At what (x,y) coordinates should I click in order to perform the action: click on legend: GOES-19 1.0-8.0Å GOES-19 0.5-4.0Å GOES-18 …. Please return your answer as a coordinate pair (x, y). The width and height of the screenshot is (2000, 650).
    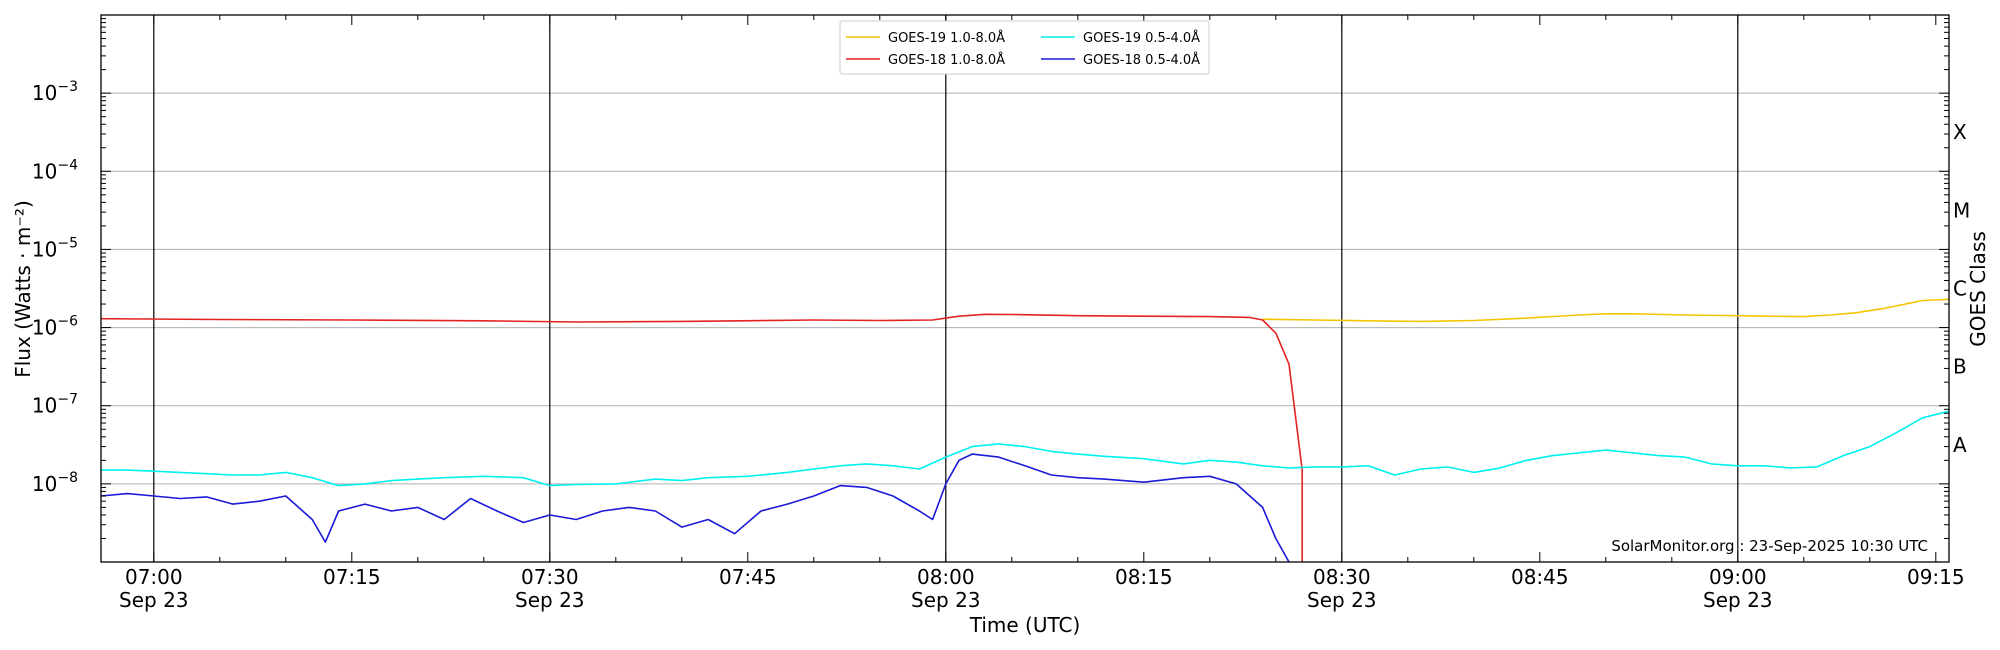
    Looking at the image, I should click on (1024, 47).